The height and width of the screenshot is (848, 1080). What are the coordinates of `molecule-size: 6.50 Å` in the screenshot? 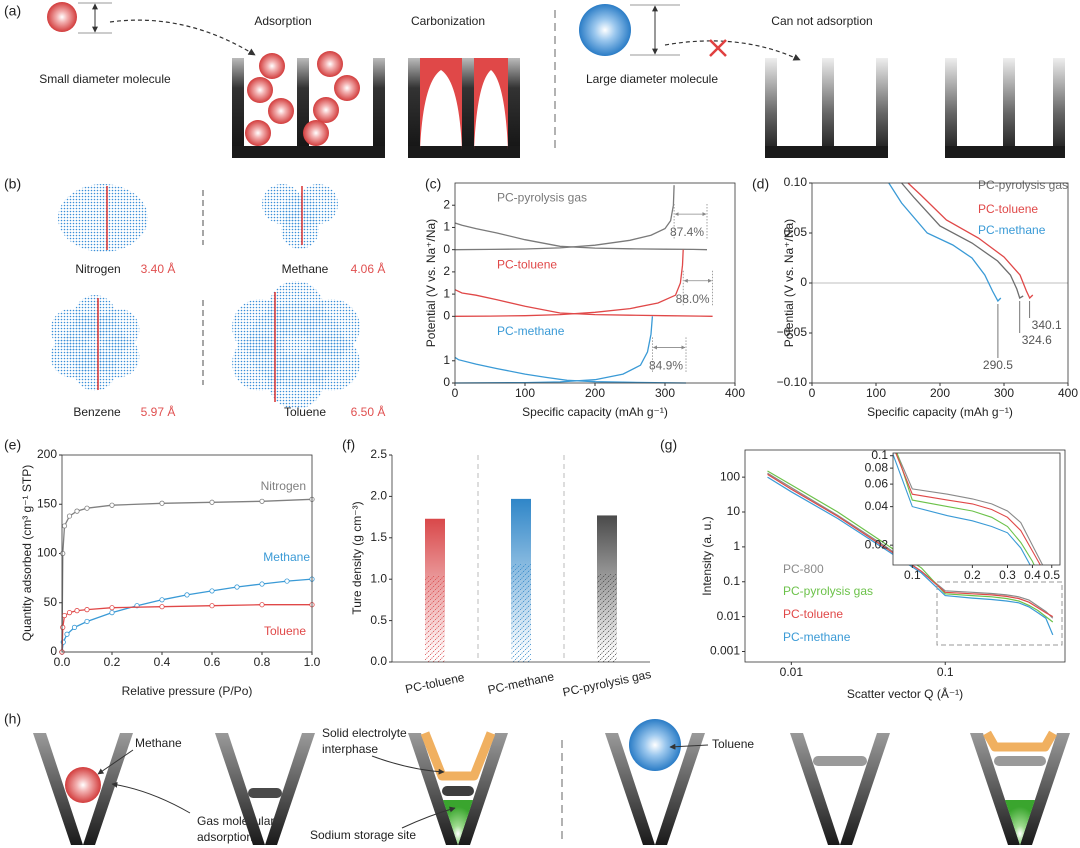 It's located at (368, 411).